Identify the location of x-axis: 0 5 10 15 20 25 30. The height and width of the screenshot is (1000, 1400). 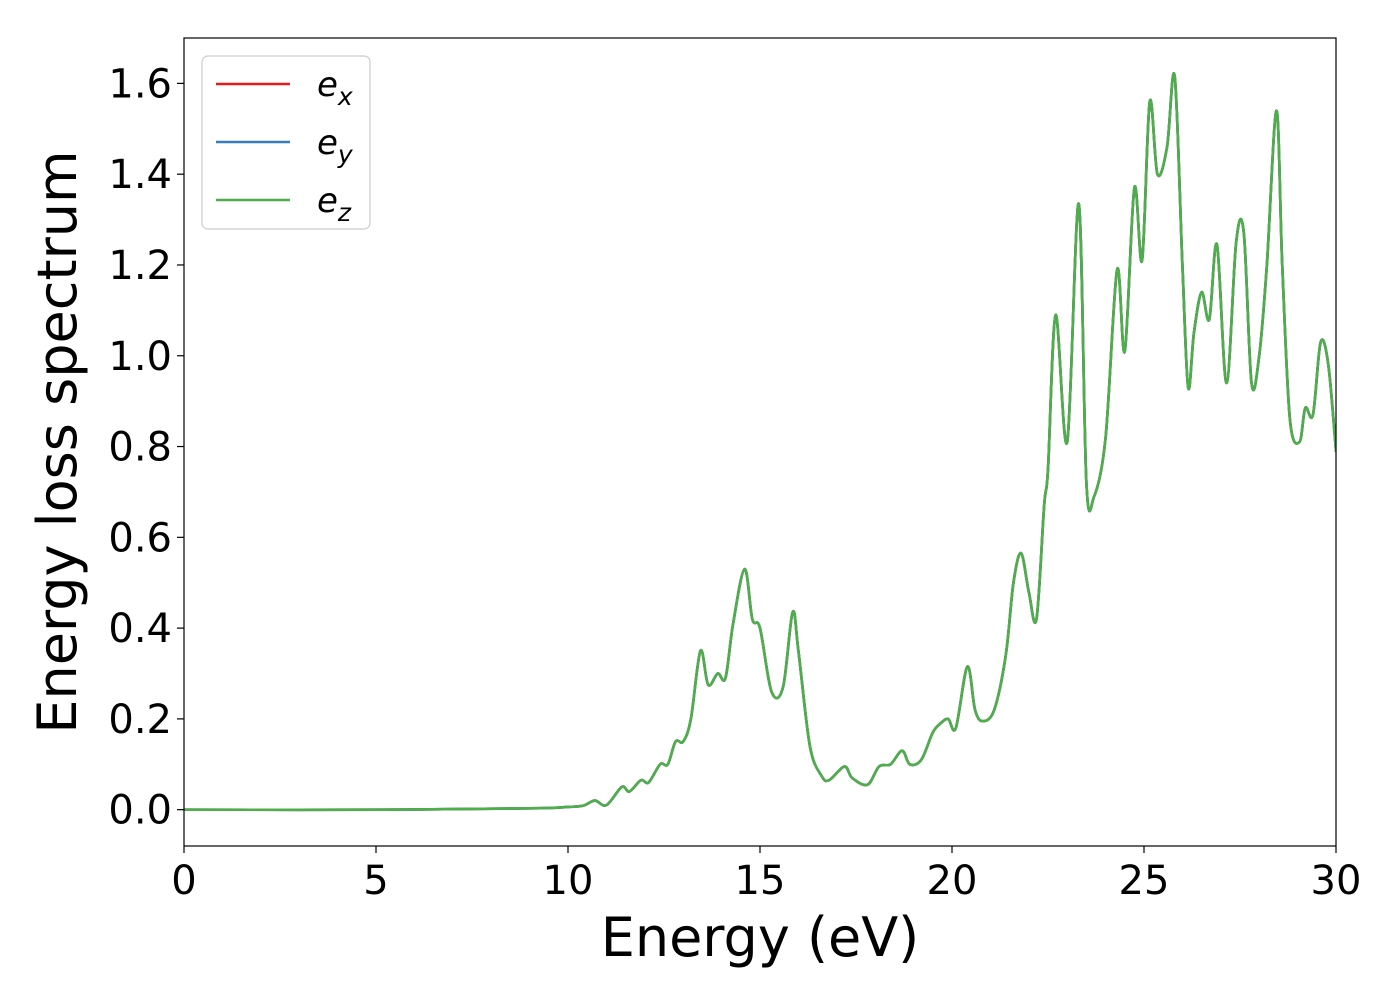
(766, 875).